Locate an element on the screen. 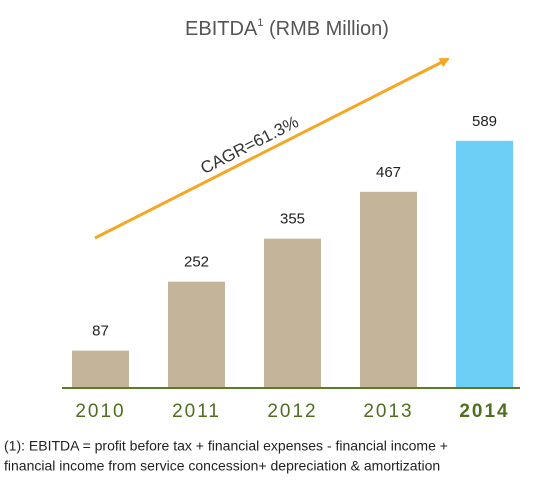 The height and width of the screenshot is (484, 537). x-tick-label: 2012 is located at coordinates (292, 411).